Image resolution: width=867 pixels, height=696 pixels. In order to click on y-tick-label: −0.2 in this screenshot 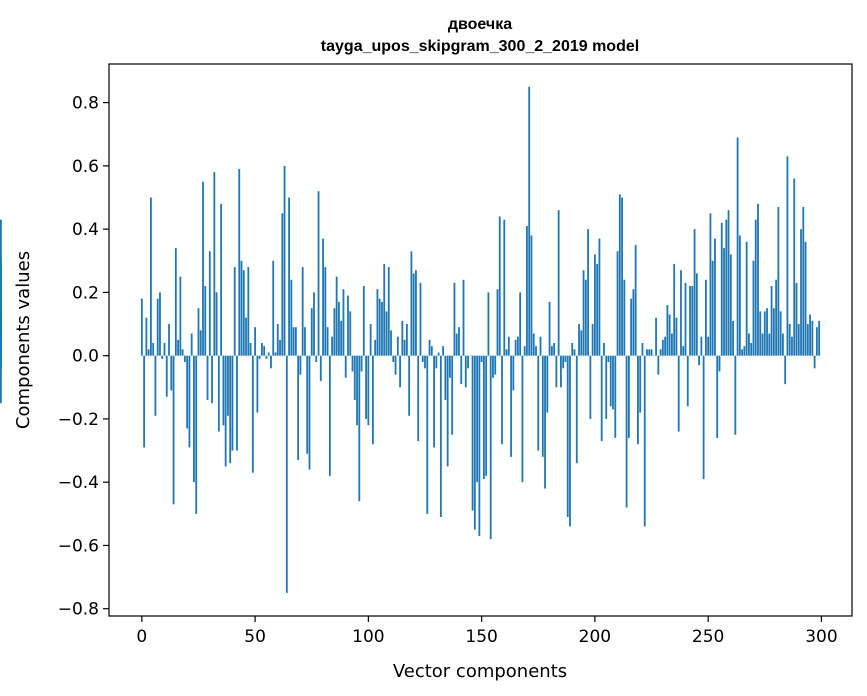, I will do `click(78, 420)`.